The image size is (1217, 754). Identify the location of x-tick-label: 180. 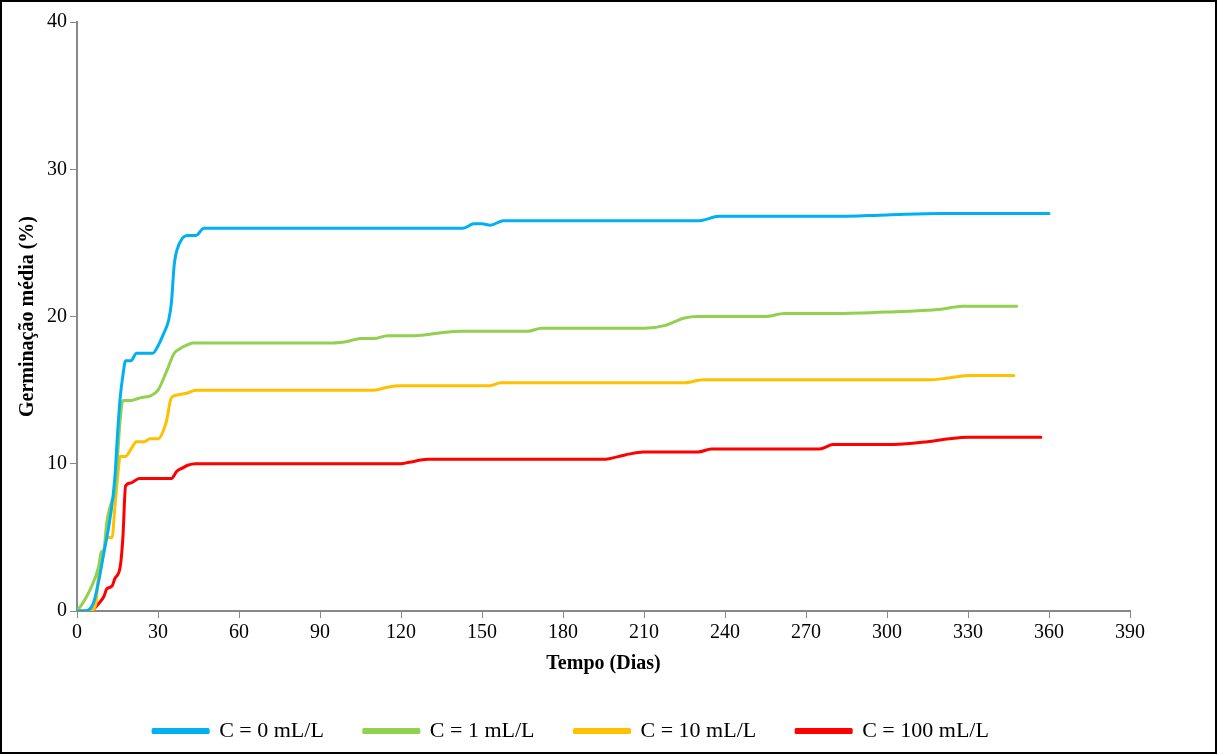
(563, 631).